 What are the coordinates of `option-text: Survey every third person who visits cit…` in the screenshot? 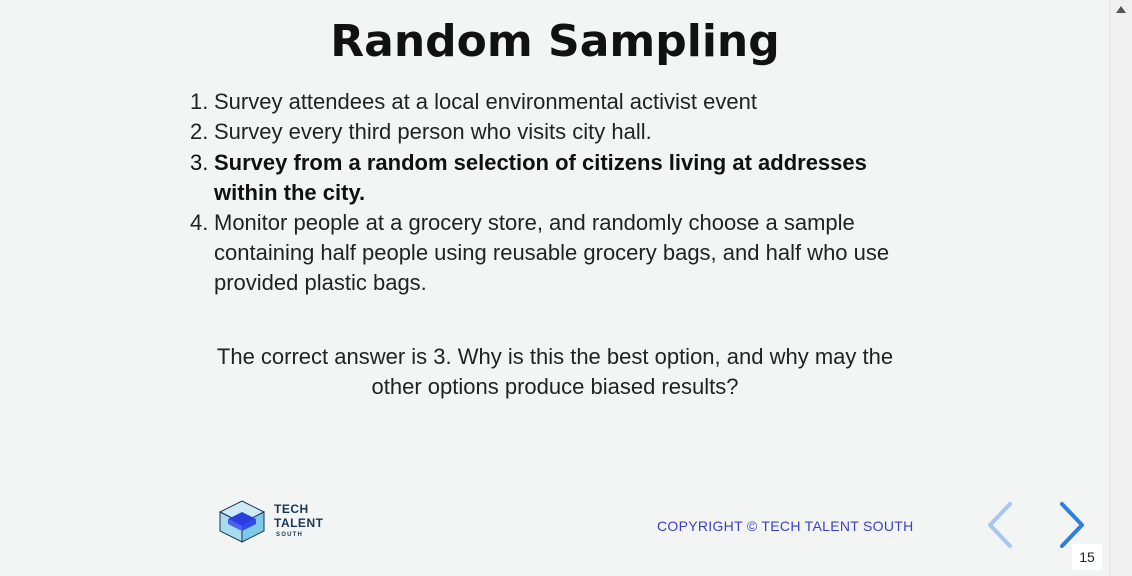 It's located at (433, 131).